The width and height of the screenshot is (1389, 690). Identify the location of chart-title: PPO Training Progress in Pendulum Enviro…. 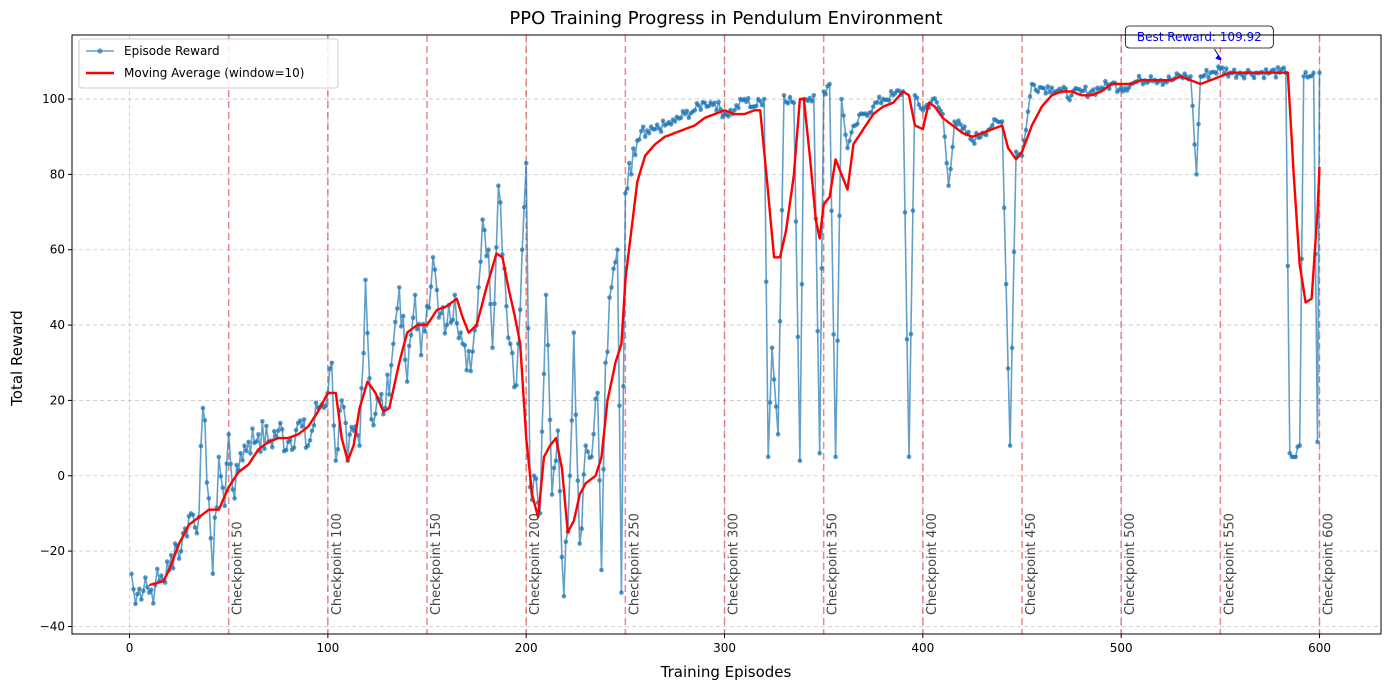
(725, 18).